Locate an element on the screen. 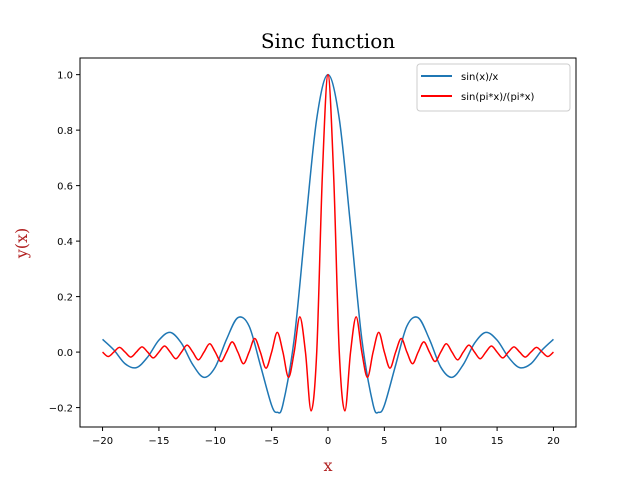 This screenshot has height=480, width=640. x-axis-label: x is located at coordinates (327, 465).